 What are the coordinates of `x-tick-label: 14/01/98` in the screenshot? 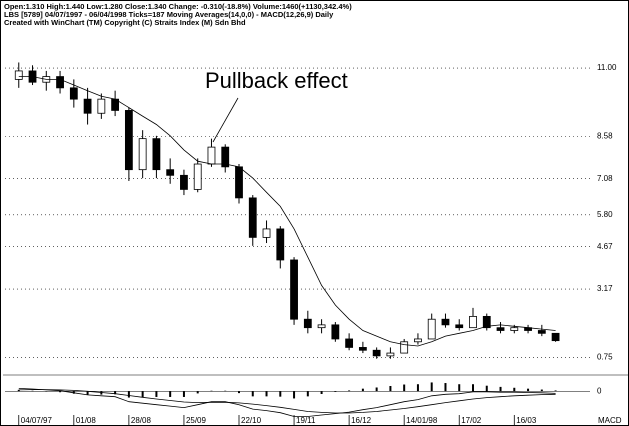 It's located at (422, 420).